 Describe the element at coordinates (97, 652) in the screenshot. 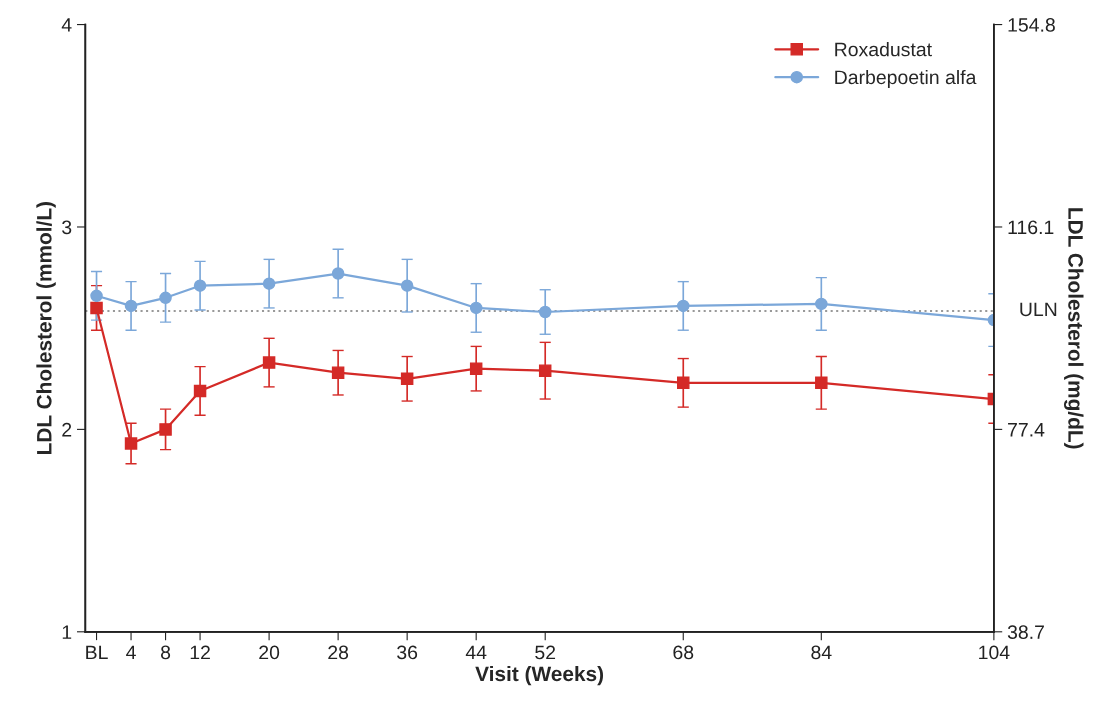

I see `x-tick-label: BL` at that location.